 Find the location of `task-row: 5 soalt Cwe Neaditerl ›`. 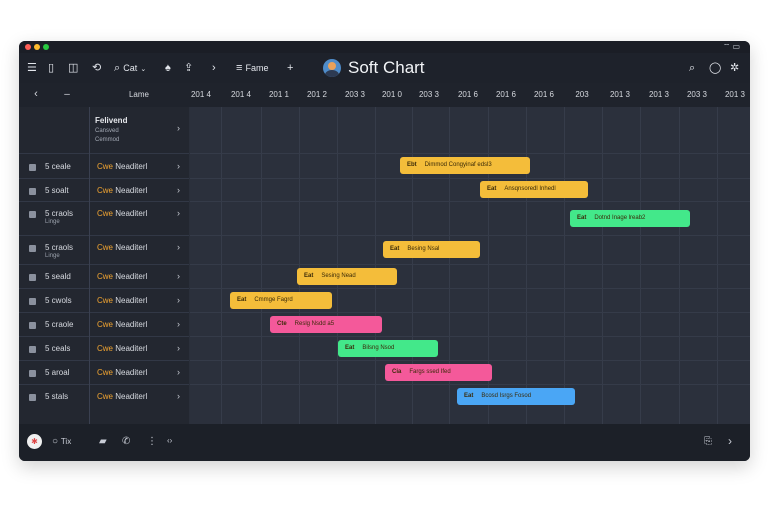

task-row: 5 soalt Cwe Neaditerl › is located at coordinates (104, 190).